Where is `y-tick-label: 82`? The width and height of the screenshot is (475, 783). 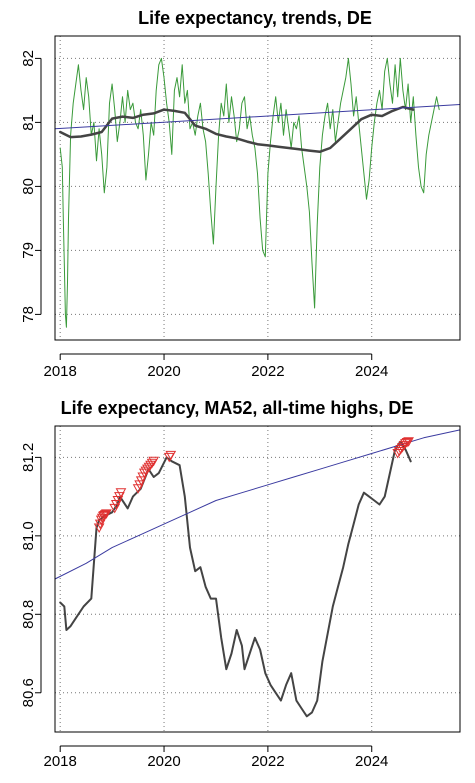 y-tick-label: 82 is located at coordinates (28, 58).